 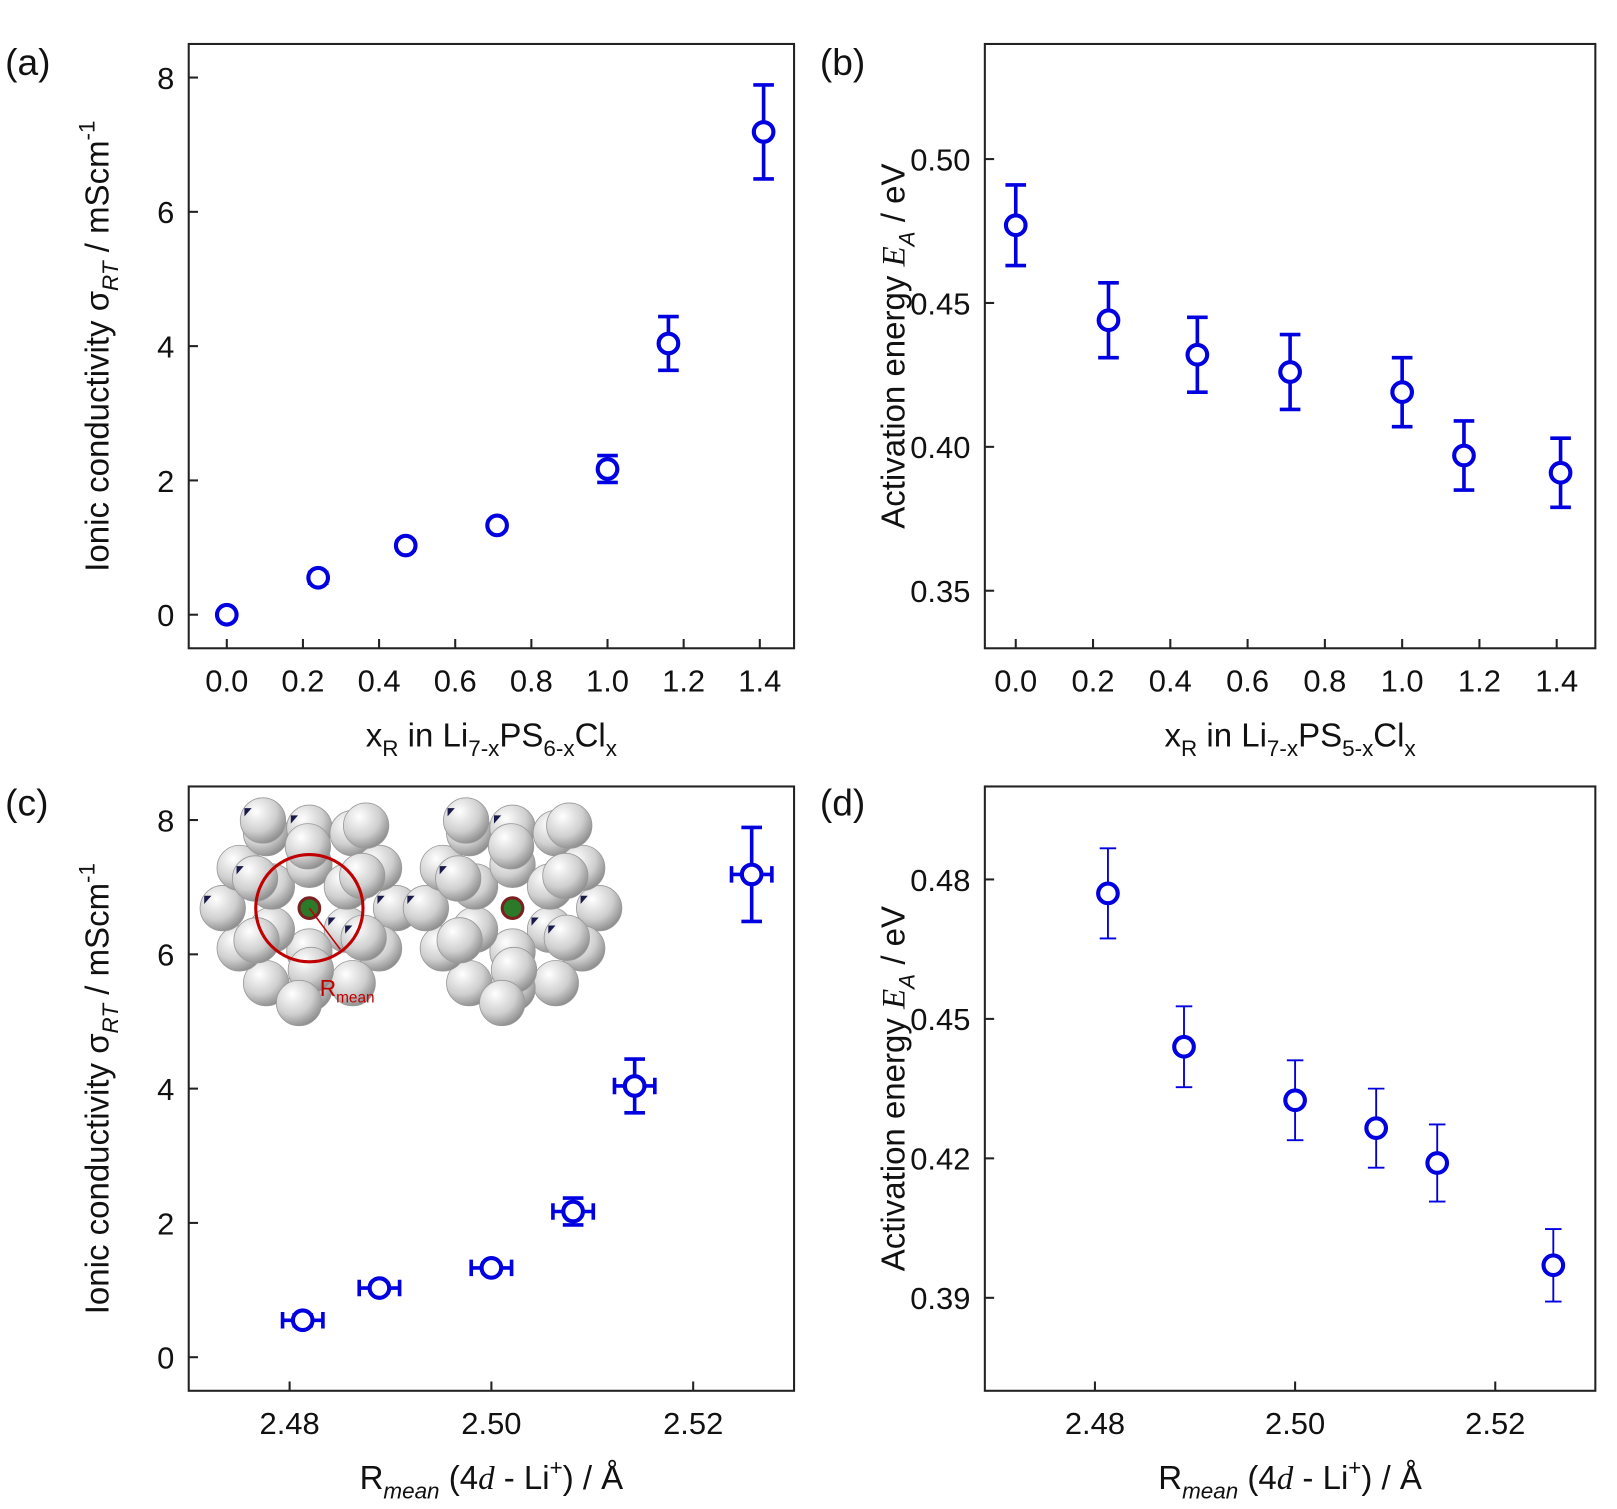 What do you see at coordinates (347, 991) in the screenshot?
I see `inset-label: Rmean` at bounding box center [347, 991].